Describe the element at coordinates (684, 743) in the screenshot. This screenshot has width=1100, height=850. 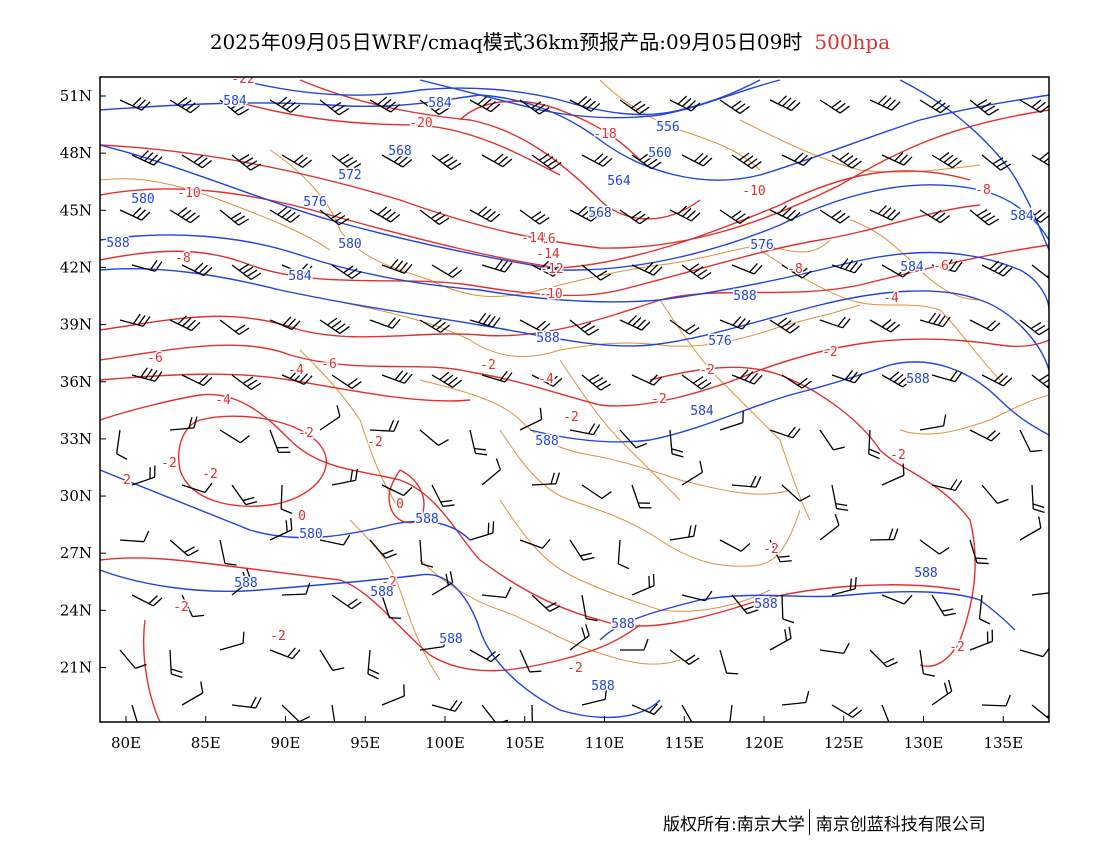
I see `lon-tick-label: 115E` at that location.